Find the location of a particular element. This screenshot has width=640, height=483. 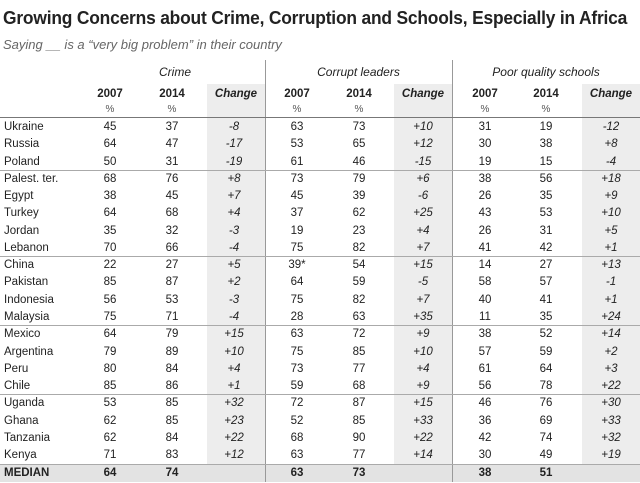

country-label: Poland is located at coordinates (22, 161).